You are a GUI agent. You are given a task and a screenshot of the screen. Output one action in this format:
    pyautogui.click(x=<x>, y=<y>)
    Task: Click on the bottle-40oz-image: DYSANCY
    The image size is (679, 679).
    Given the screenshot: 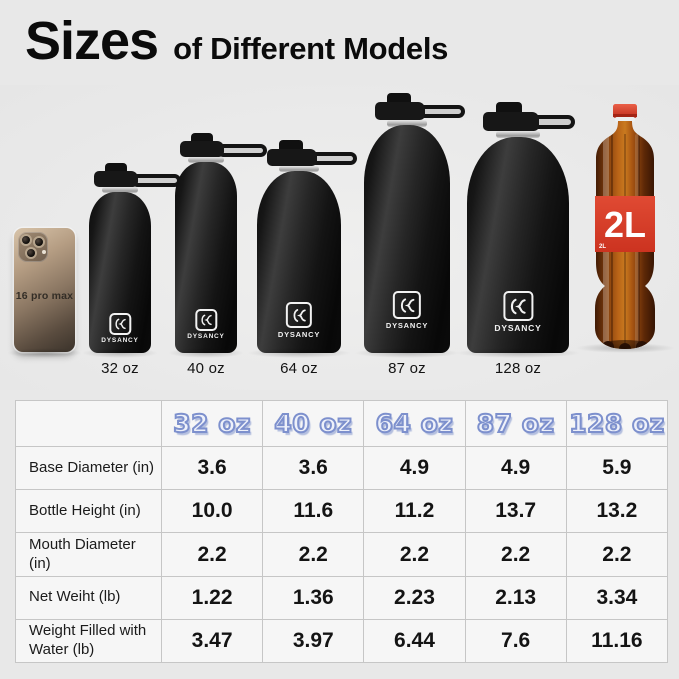 What is the action you would take?
    pyautogui.click(x=217, y=245)
    